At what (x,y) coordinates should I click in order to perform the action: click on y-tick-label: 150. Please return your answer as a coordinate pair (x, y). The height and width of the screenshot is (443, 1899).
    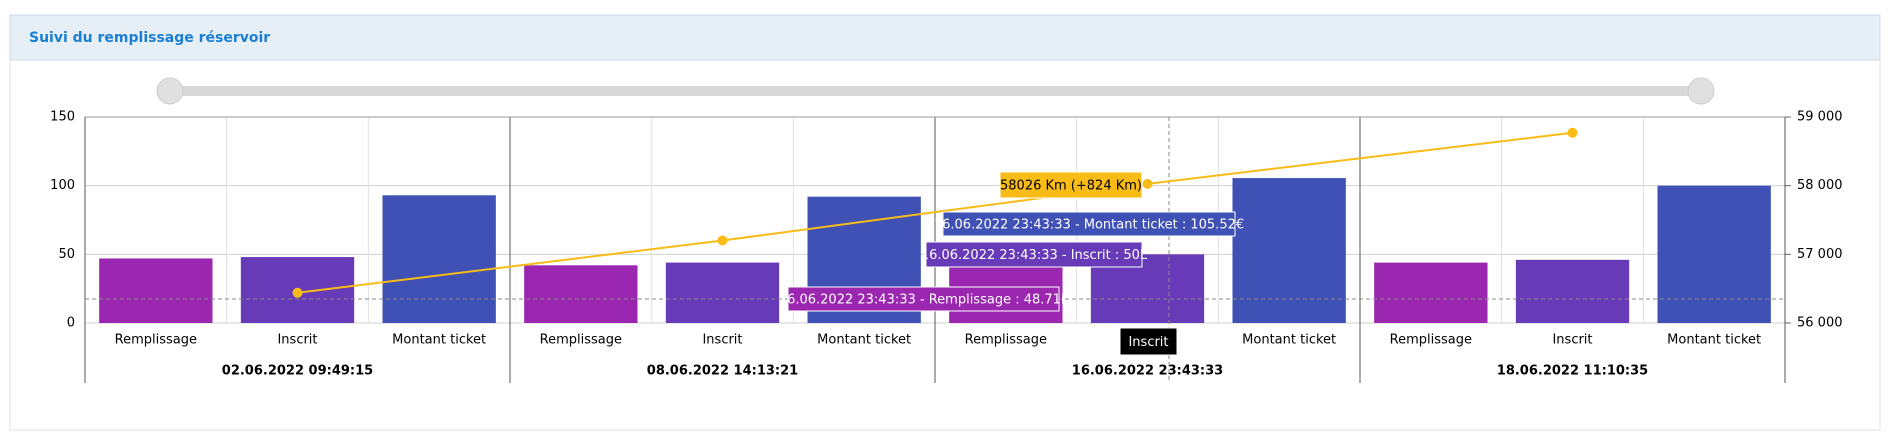
    Looking at the image, I should click on (62, 117).